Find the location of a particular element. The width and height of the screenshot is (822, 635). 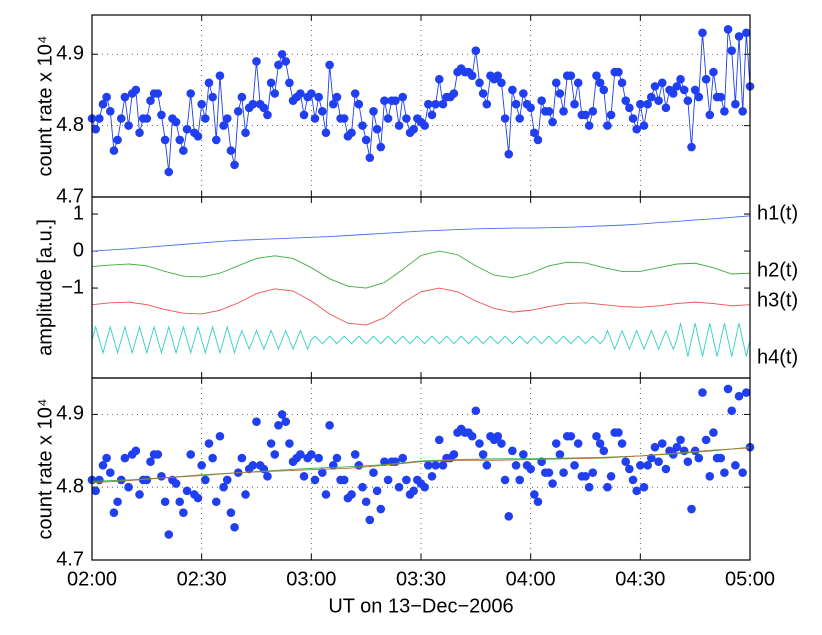

series-label: h4(t) is located at coordinates (777, 357).